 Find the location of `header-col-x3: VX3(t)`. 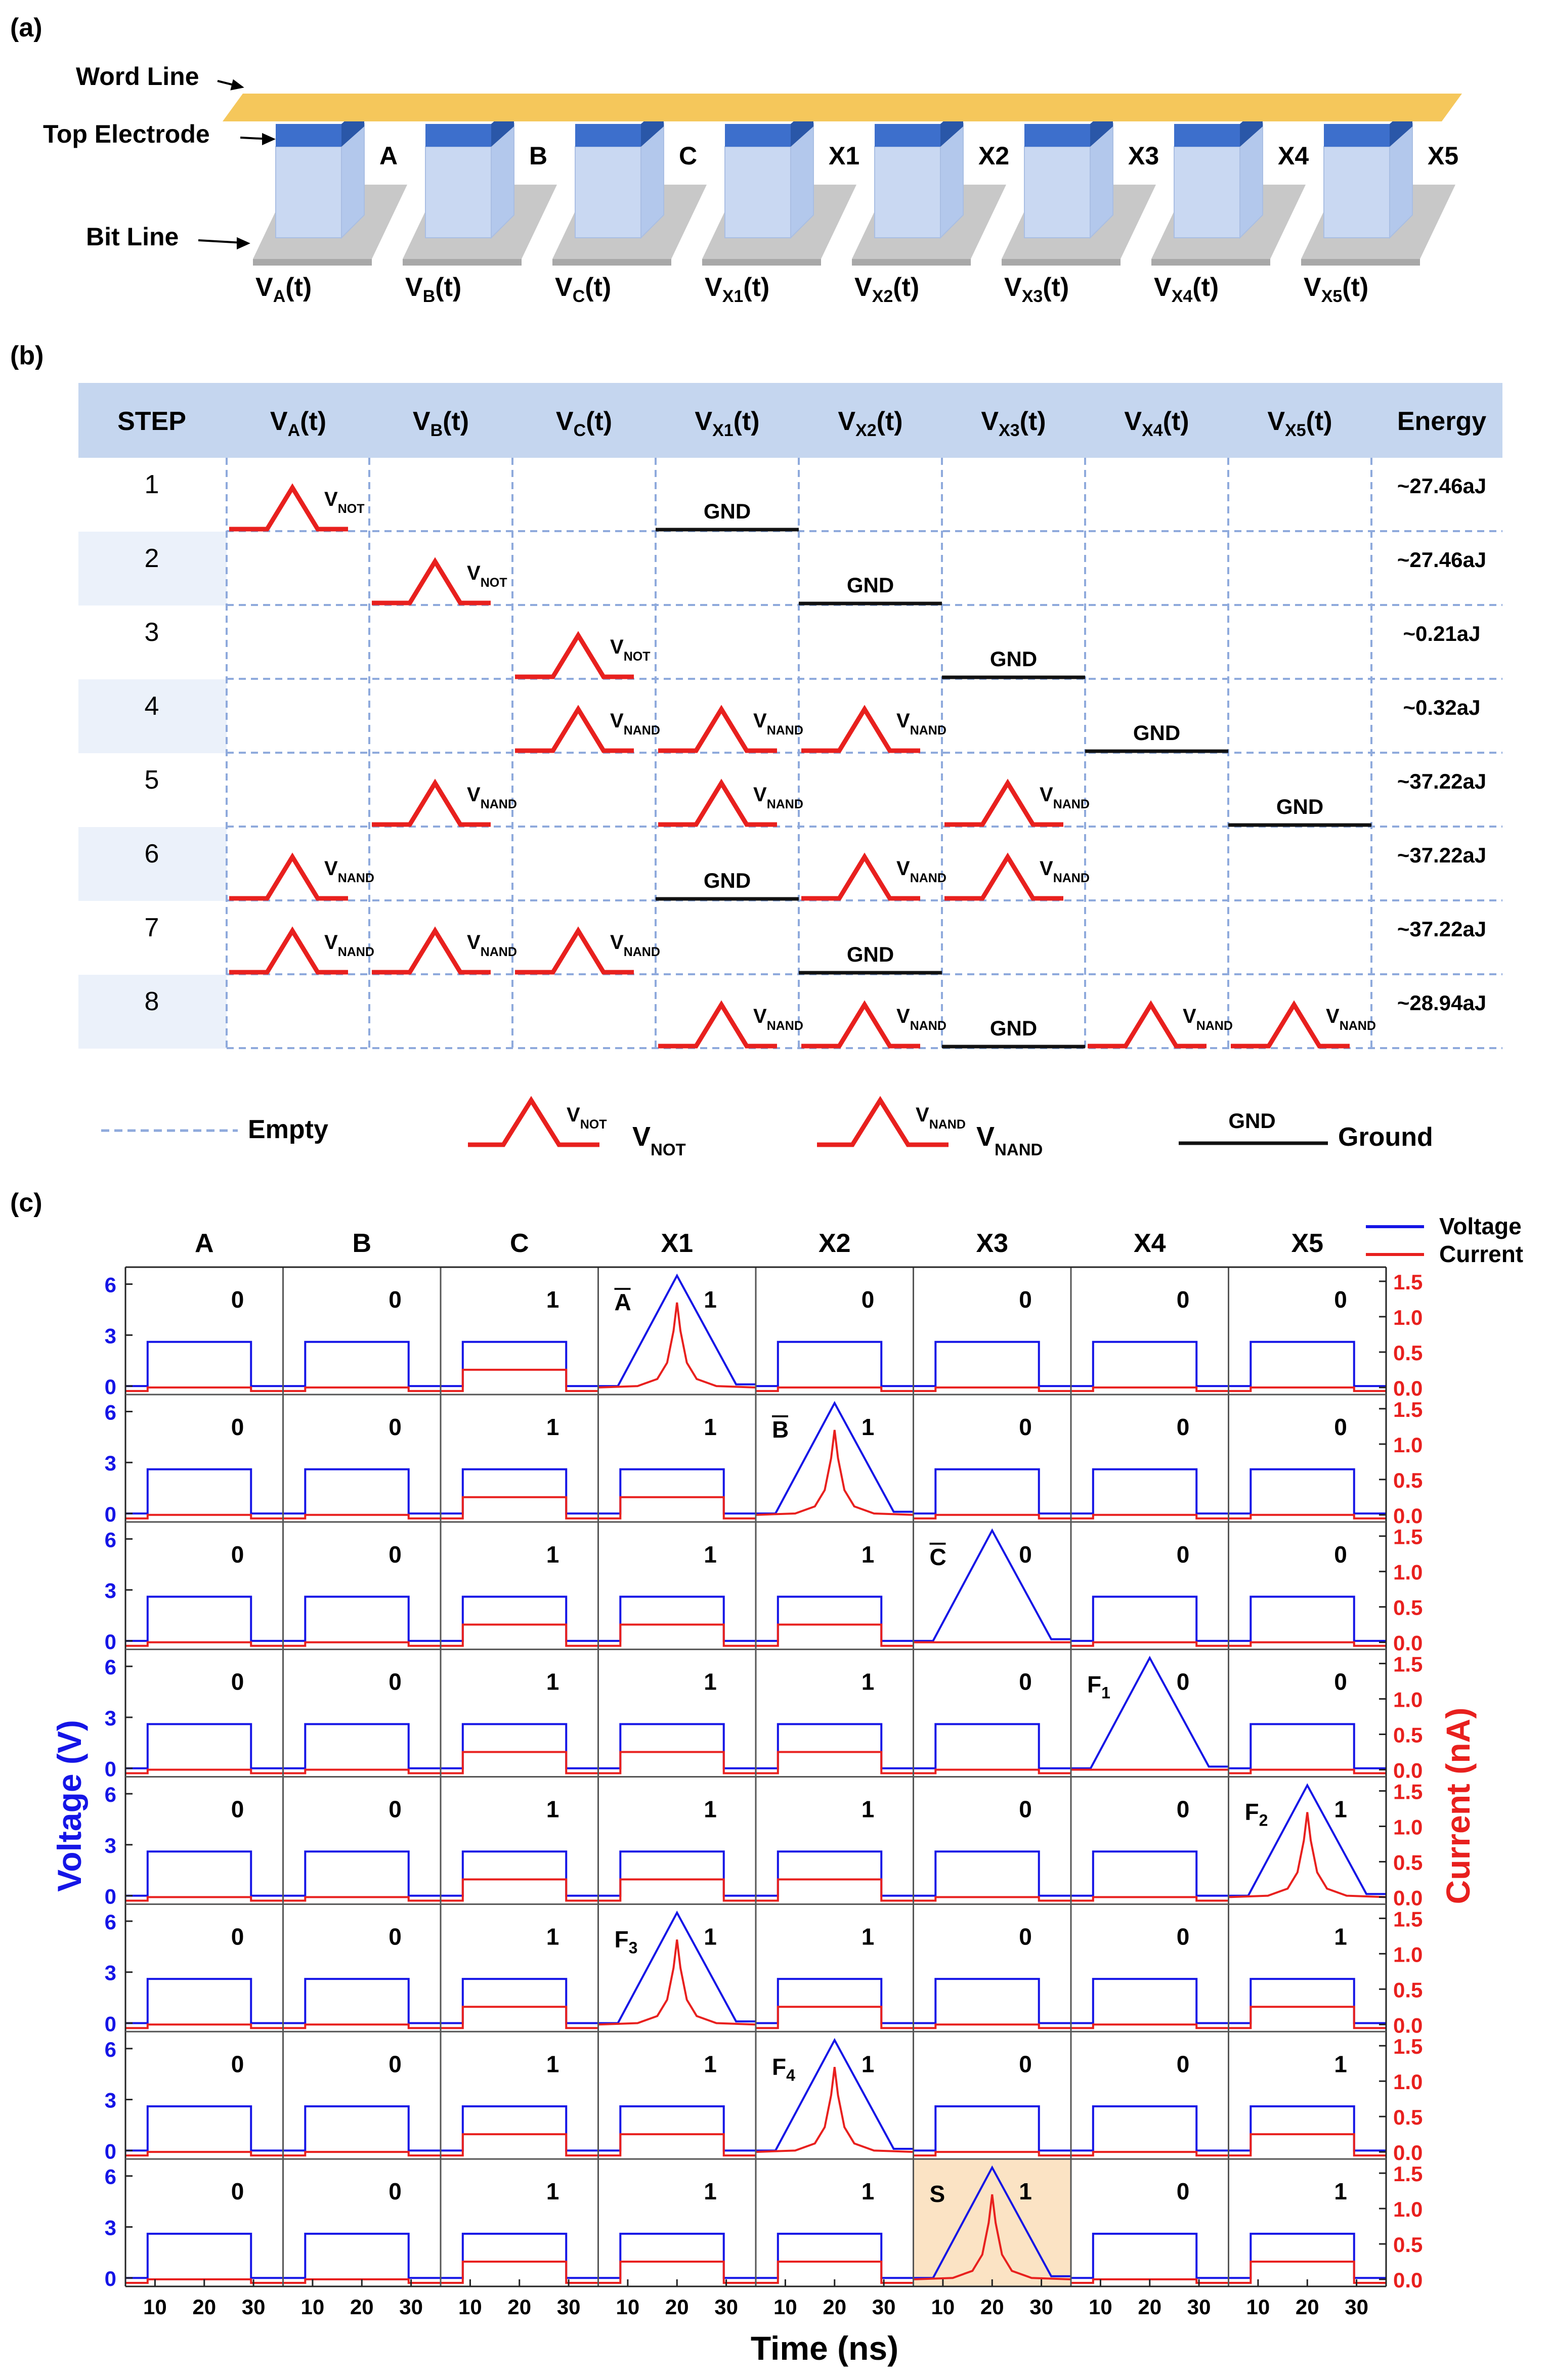

header-col-x3: VX3(t) is located at coordinates (1013, 424).